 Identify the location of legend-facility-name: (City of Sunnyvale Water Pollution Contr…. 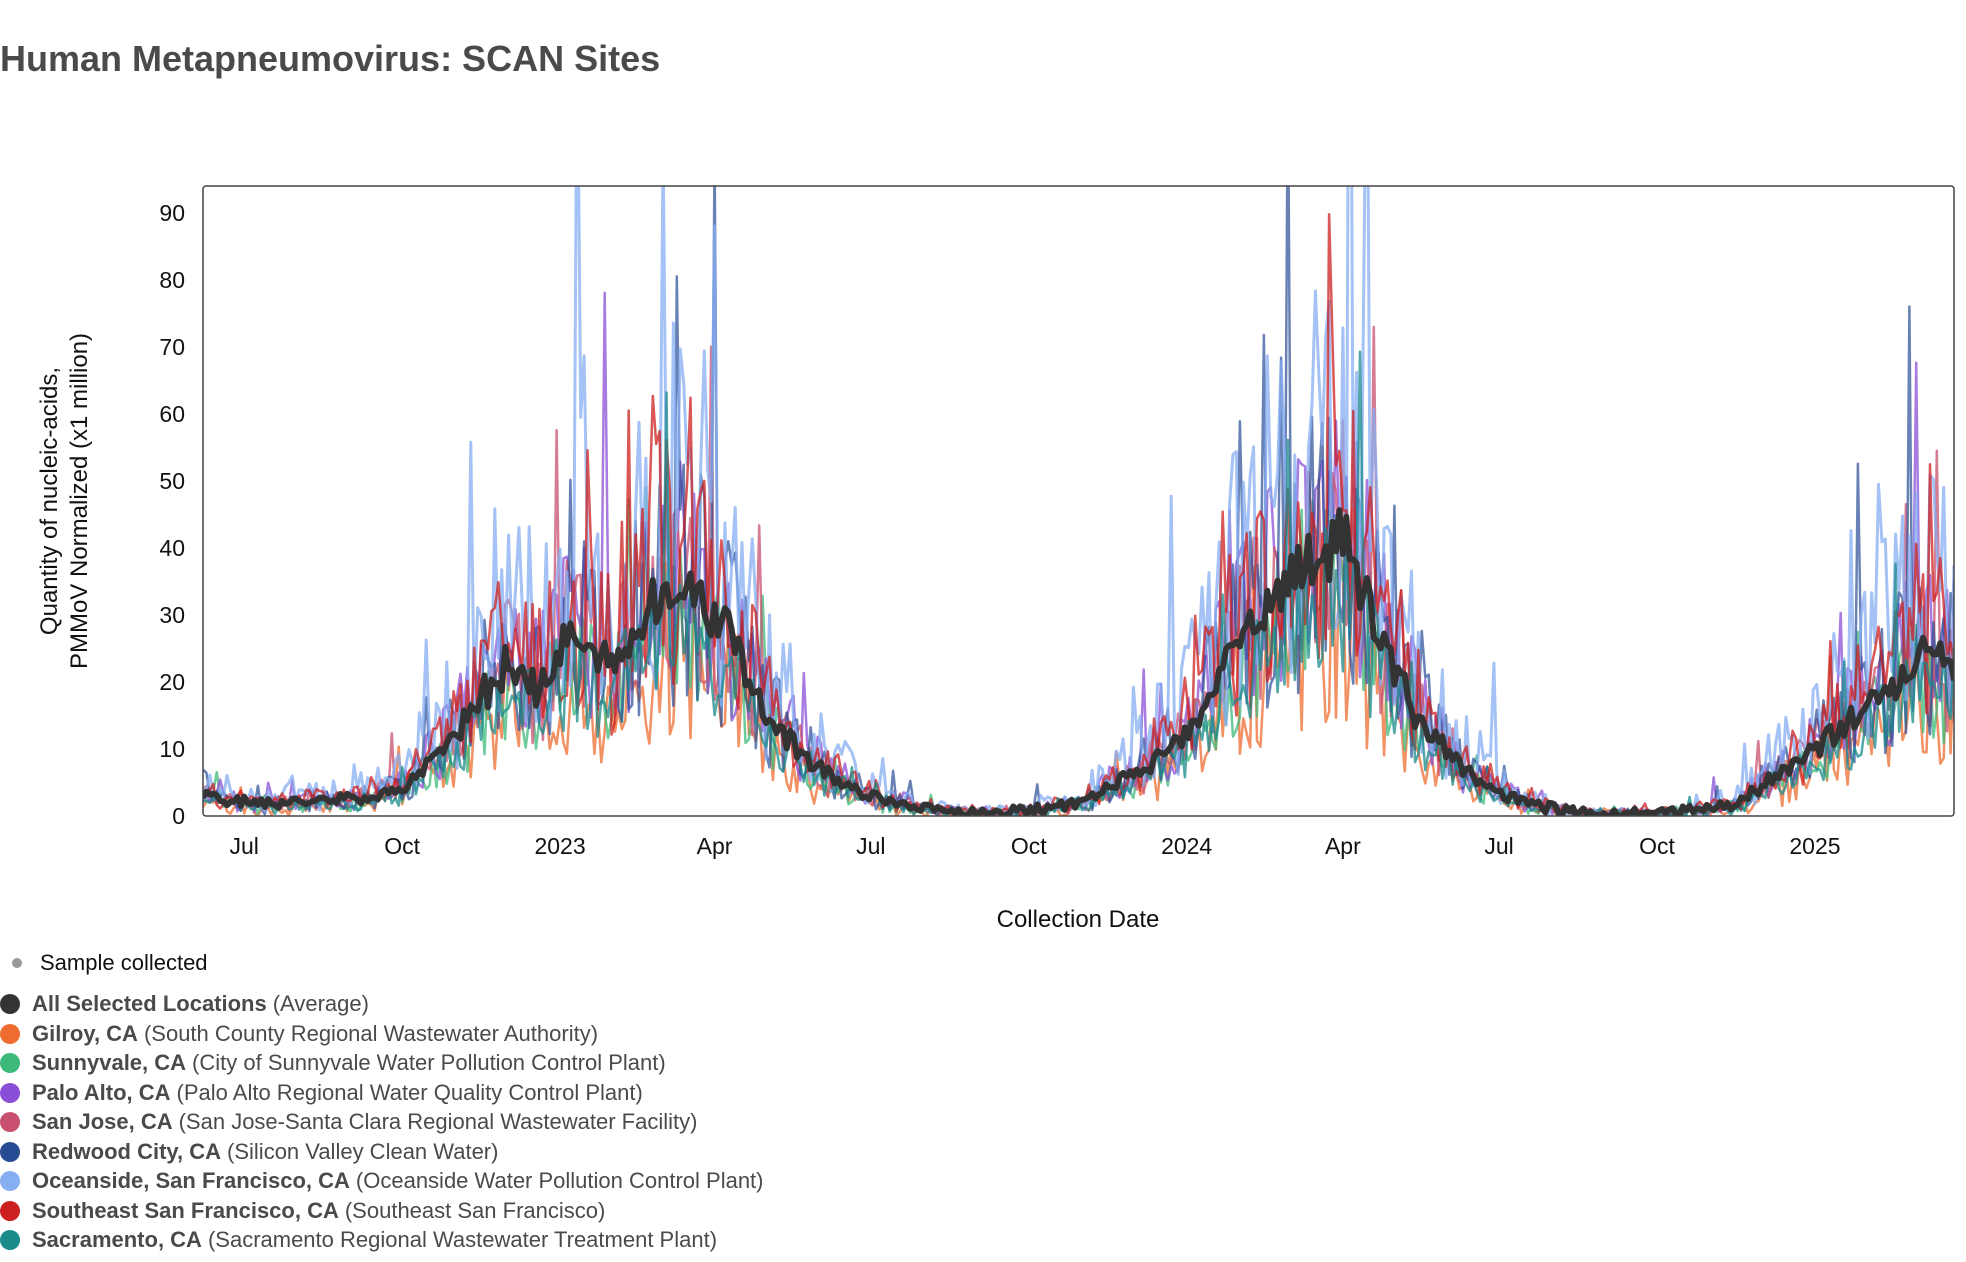
(429, 1063).